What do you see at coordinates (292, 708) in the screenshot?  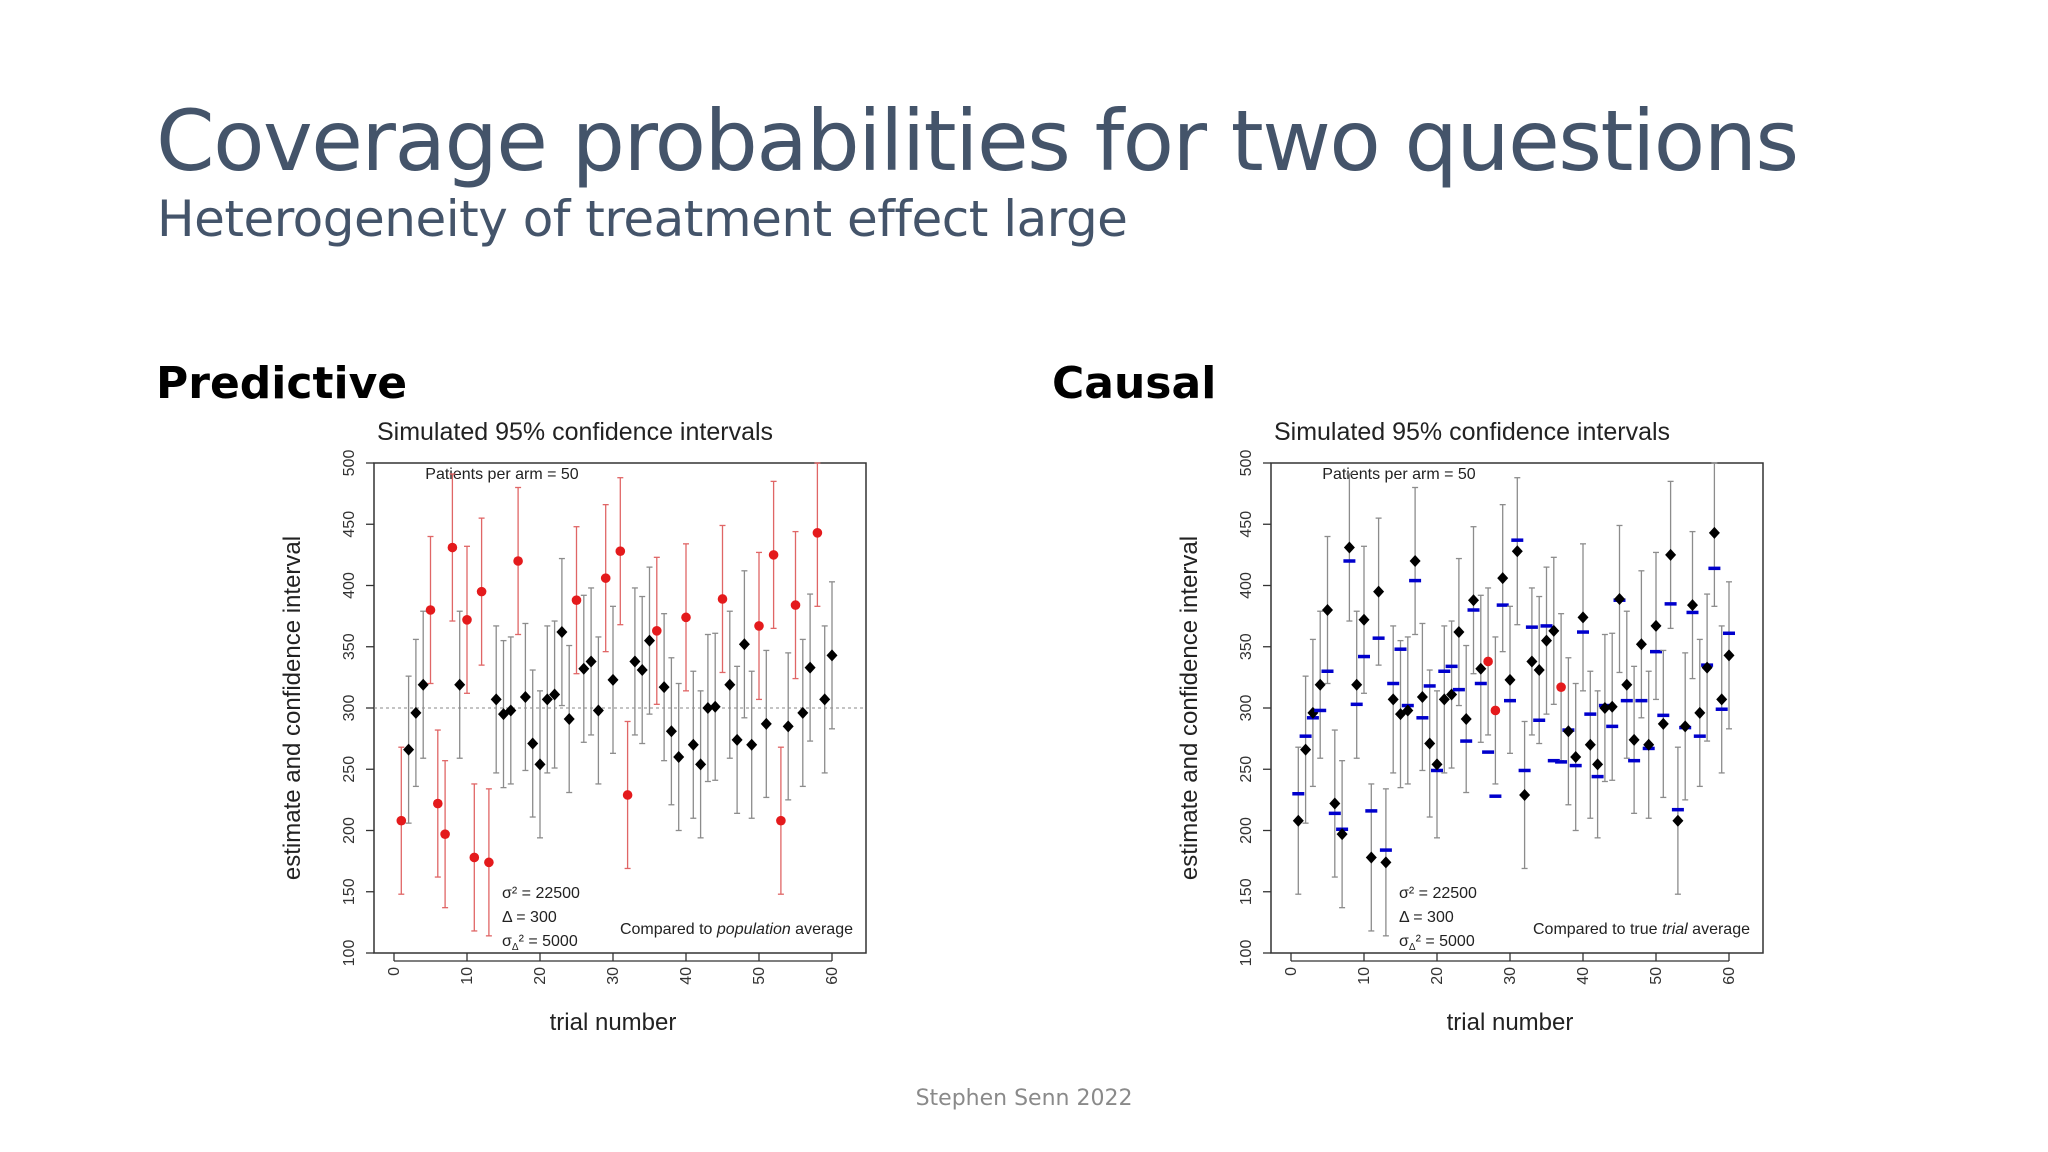 I see `y-axis-label: estimate and confidence interval` at bounding box center [292, 708].